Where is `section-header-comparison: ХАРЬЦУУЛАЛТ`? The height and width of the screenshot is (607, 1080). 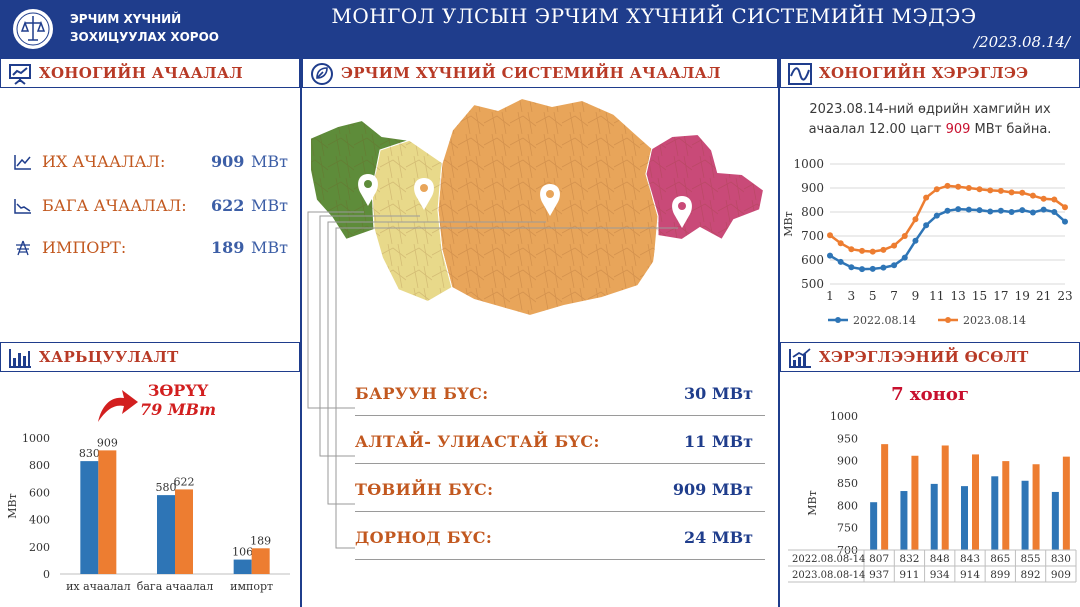 section-header-comparison: ХАРЬЦУУЛАЛТ is located at coordinates (150, 357).